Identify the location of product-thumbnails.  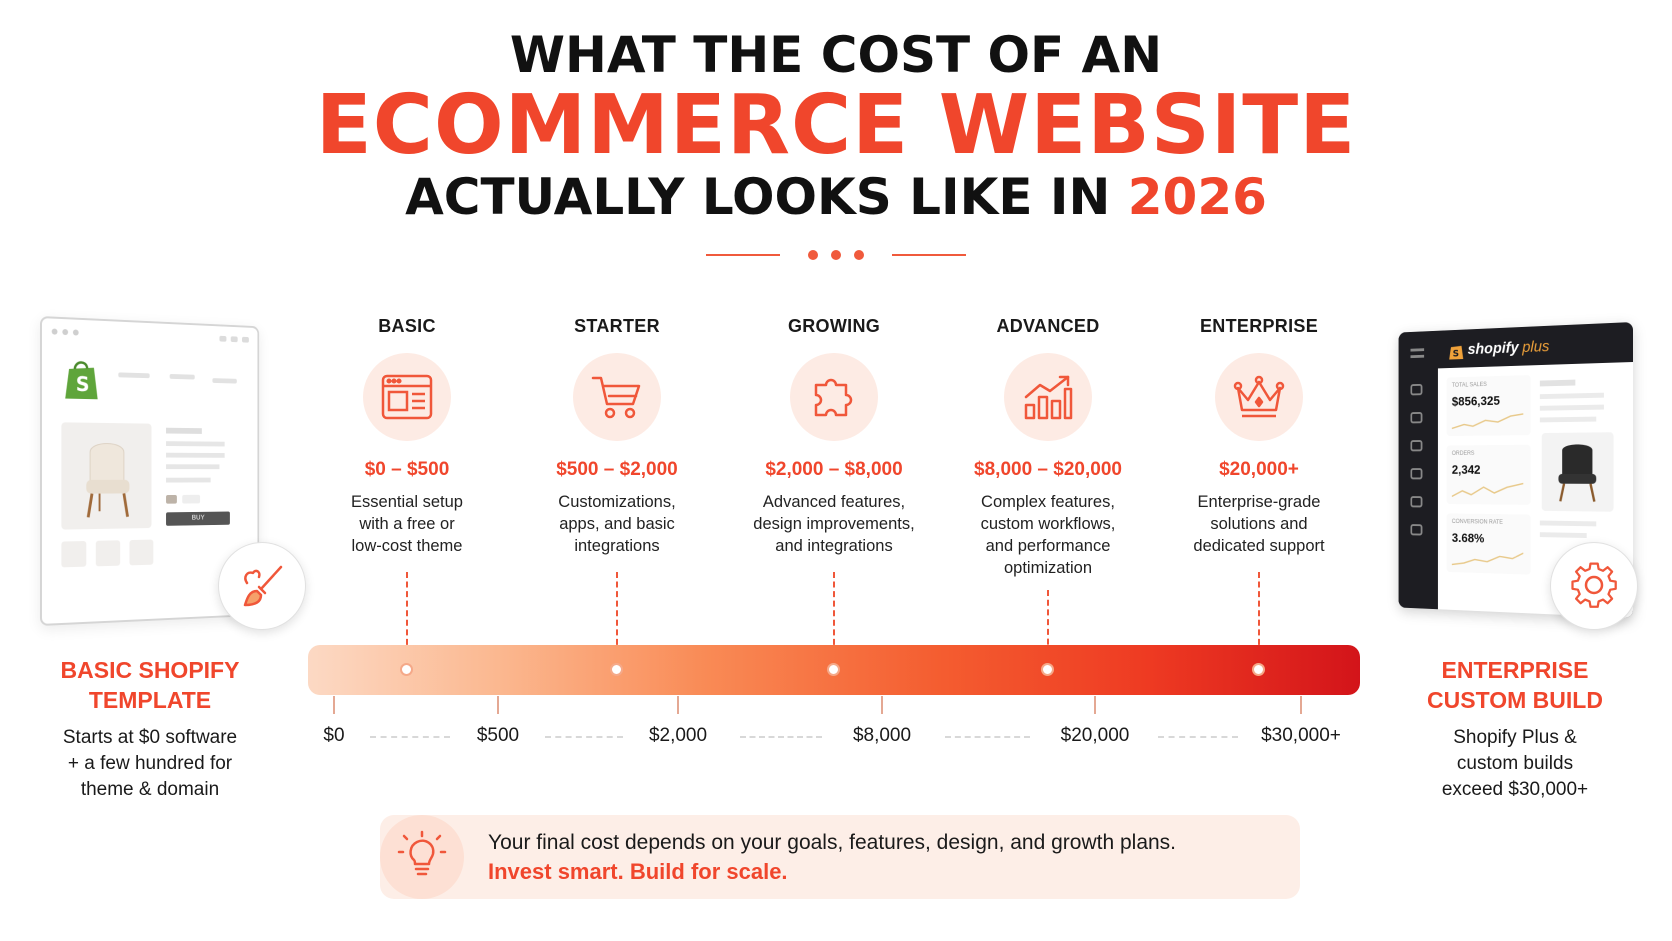
(107, 553).